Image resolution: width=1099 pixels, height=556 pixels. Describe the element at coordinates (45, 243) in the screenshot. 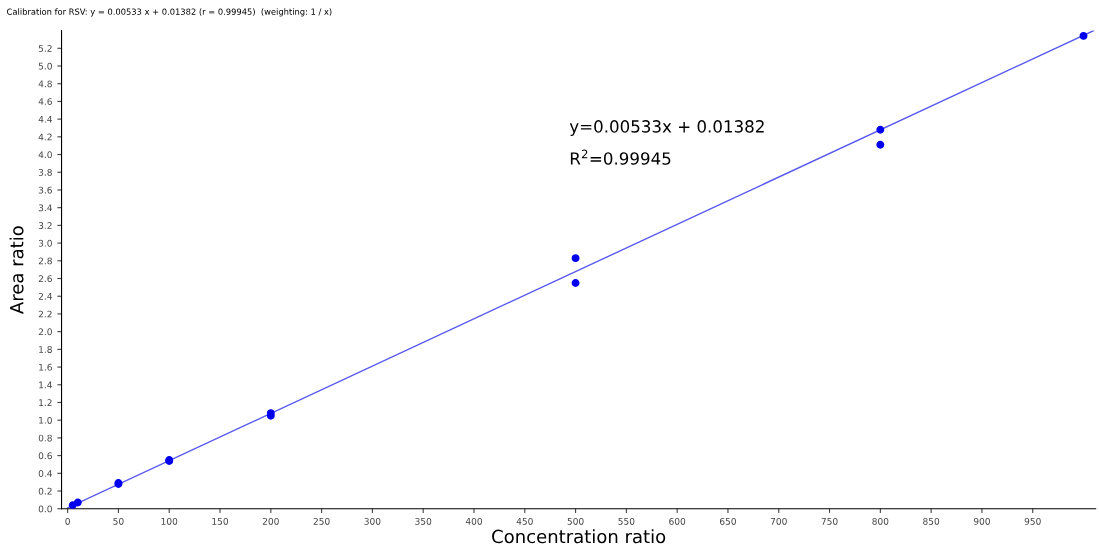

I see `y-tick-label: 3.0` at that location.